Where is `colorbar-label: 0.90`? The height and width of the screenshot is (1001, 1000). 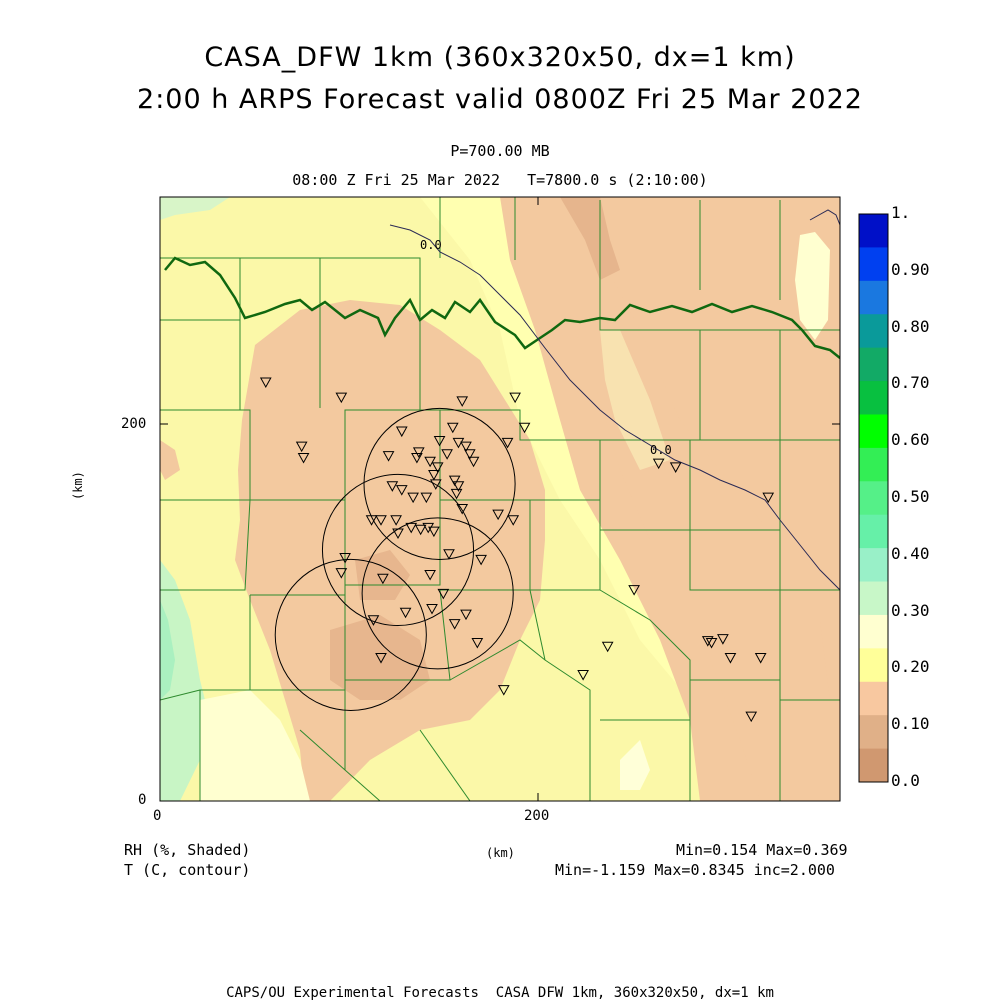
colorbar-label: 0.90 is located at coordinates (910, 269).